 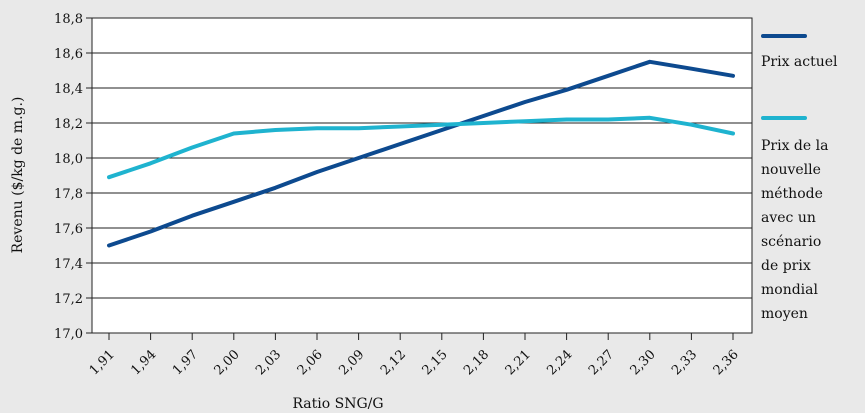 I want to click on y-tick-label: 18,2, so click(x=68, y=124).